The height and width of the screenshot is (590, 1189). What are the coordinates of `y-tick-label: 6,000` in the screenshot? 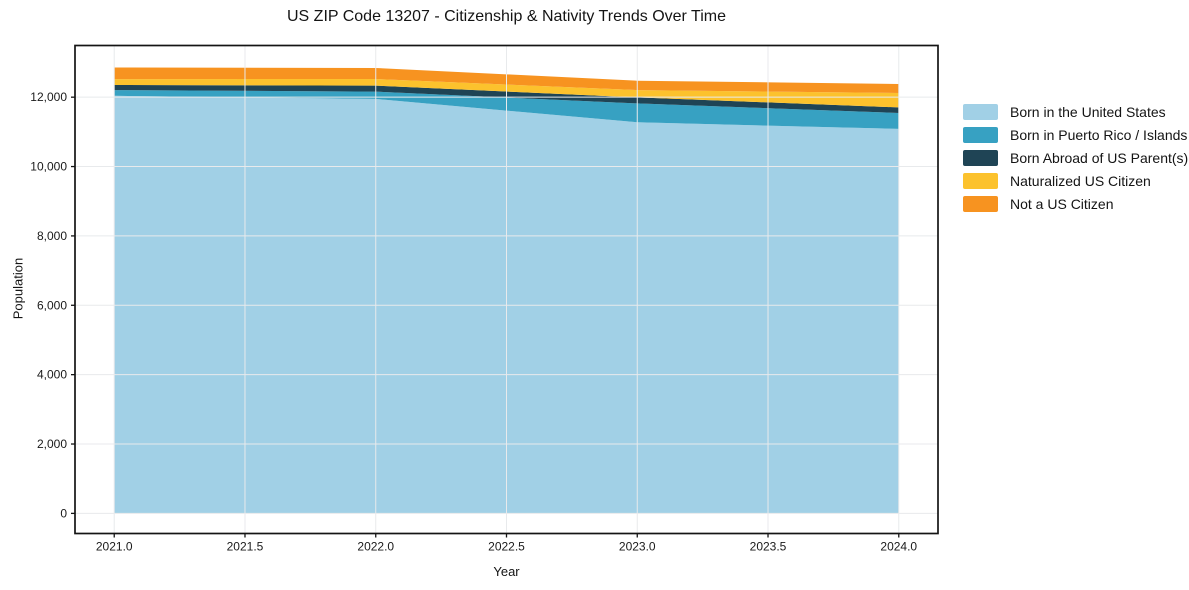 It's located at (52, 305).